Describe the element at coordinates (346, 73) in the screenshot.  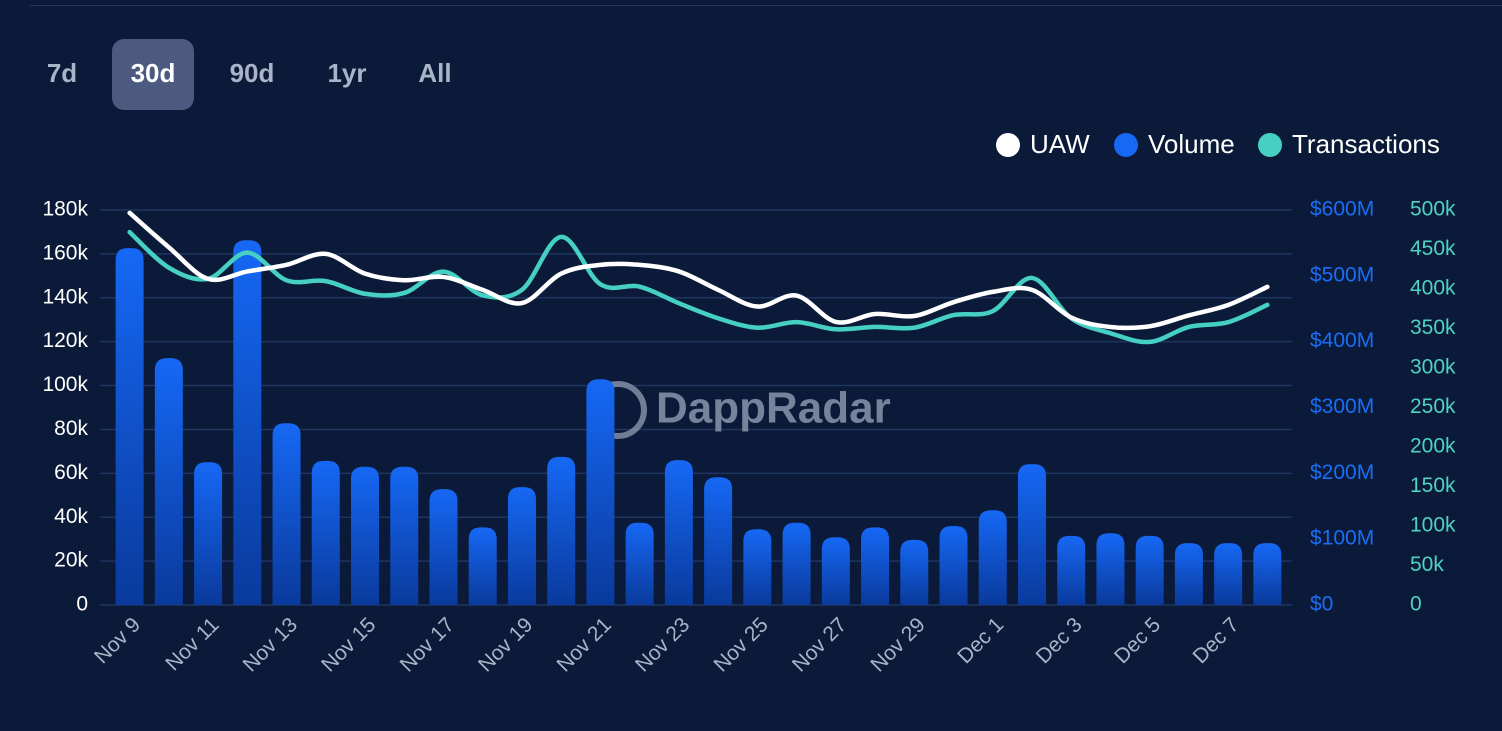
I see `range-button: 1yr` at that location.